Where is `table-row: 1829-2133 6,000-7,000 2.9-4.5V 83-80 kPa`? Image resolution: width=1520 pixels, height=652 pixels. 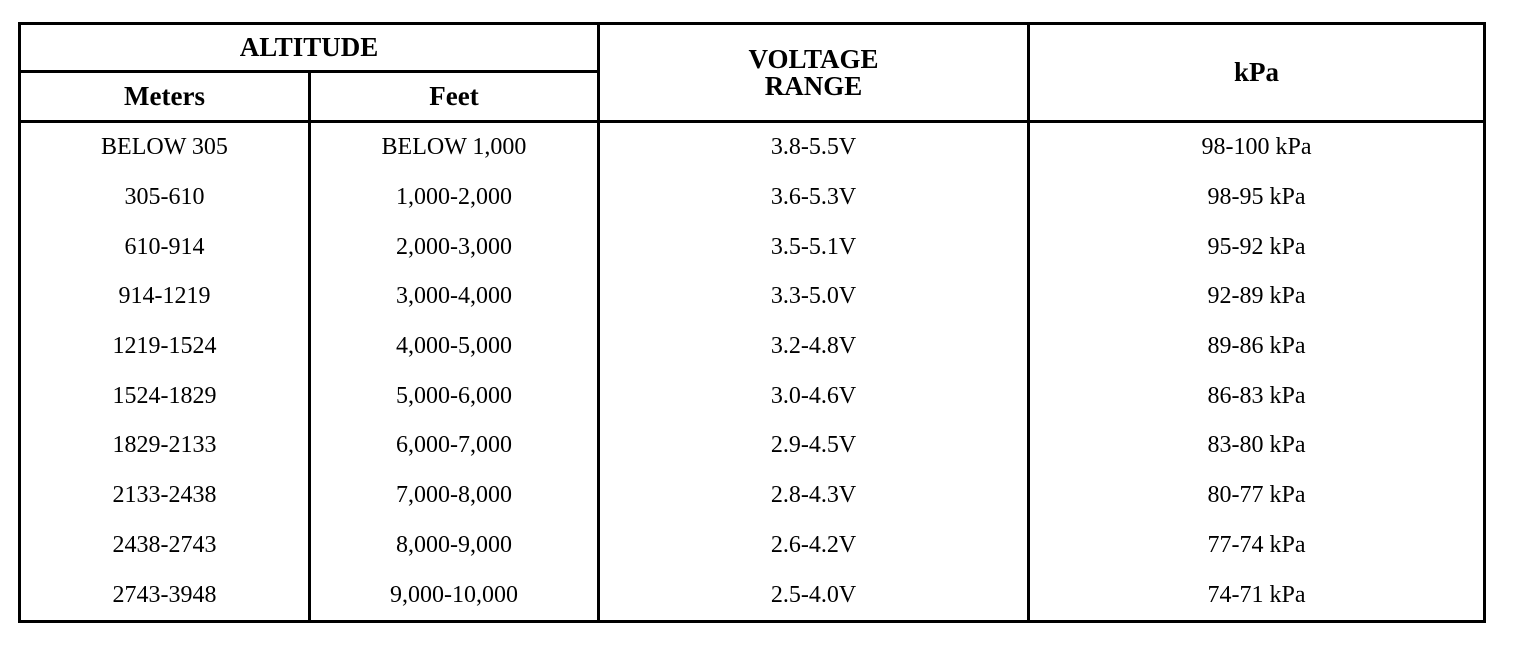
table-row: 1829-2133 6,000-7,000 2.9-4.5V 83-80 kPa is located at coordinates (752, 446).